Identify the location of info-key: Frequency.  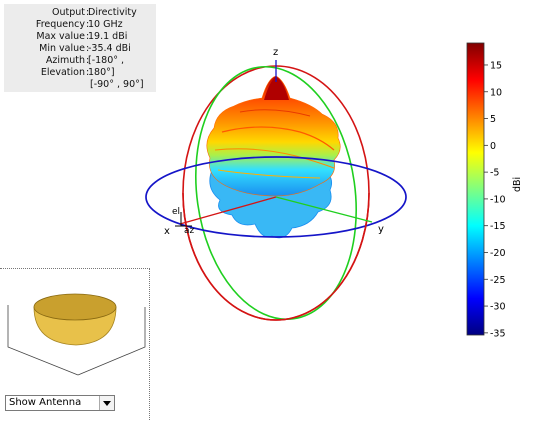
(60, 24).